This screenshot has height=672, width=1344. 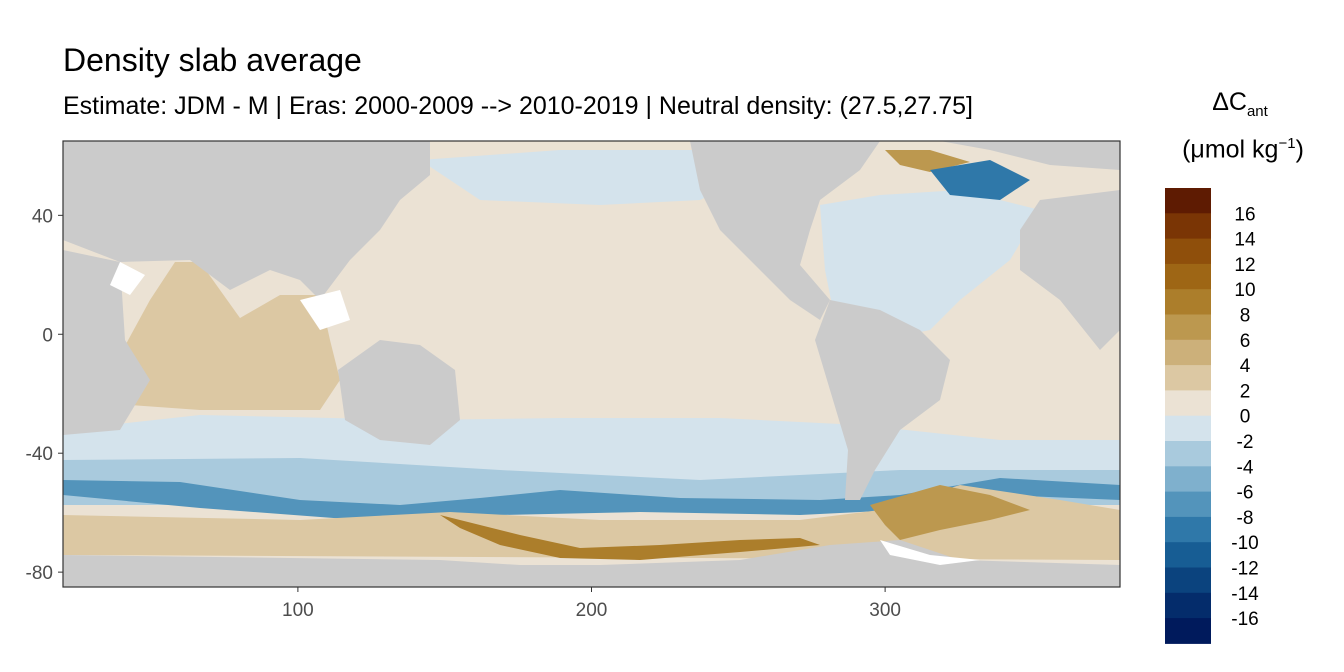 I want to click on y-tick-label: 0, so click(x=47, y=335).